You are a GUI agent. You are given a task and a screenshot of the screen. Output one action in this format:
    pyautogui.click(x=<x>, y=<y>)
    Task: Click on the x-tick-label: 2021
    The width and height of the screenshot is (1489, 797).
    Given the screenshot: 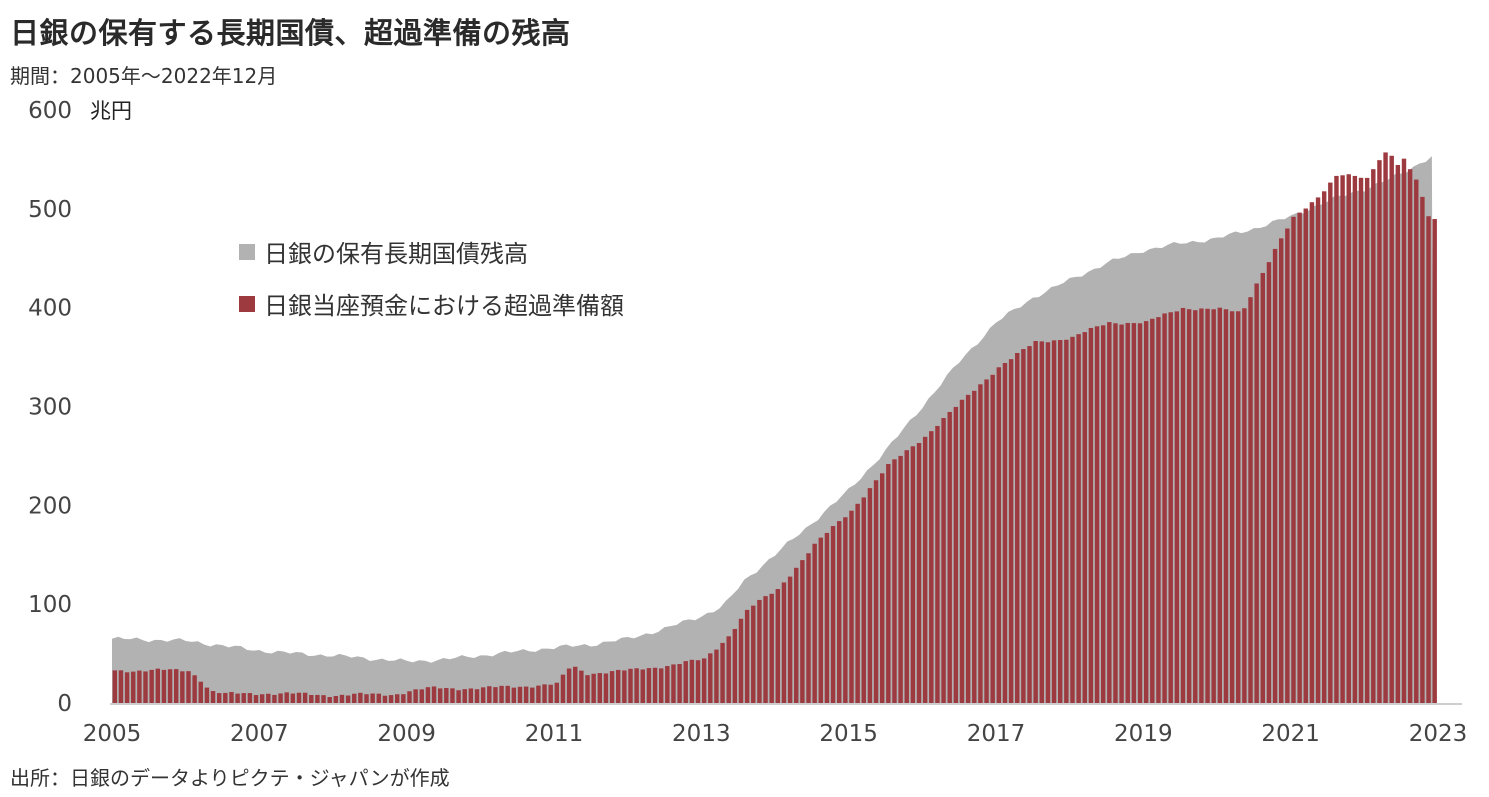 What is the action you would take?
    pyautogui.click(x=1290, y=734)
    